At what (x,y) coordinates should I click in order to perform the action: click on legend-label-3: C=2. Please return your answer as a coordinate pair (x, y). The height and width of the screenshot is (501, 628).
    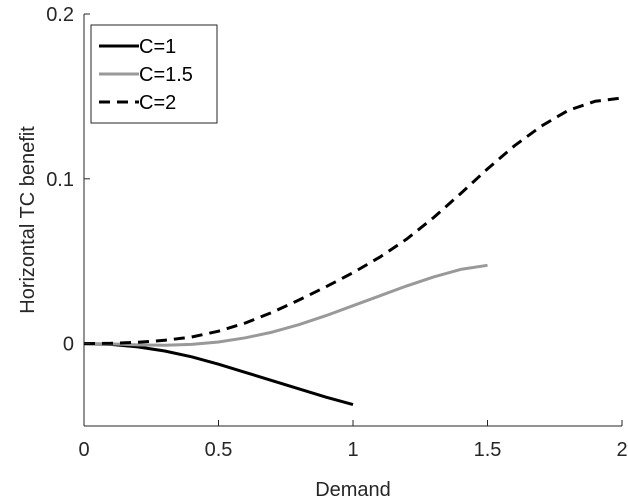
    Looking at the image, I should click on (157, 103).